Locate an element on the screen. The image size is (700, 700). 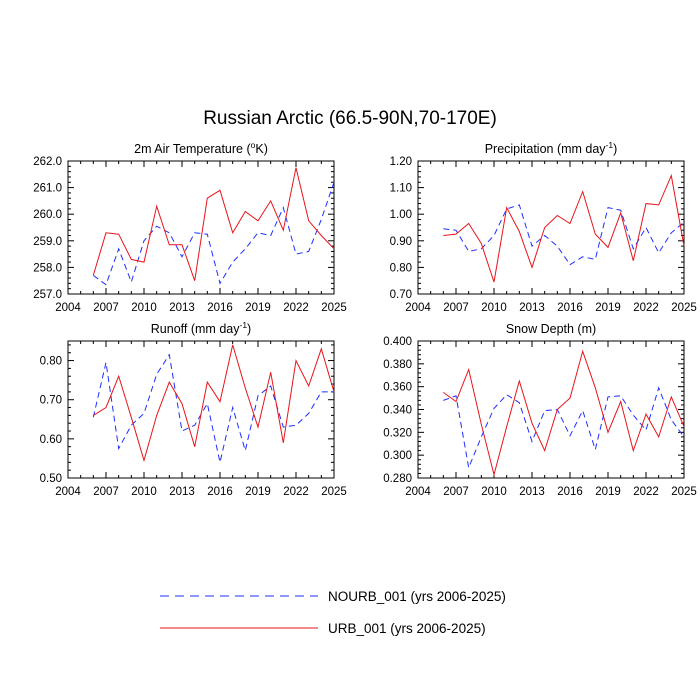
panel-title: 2m Air Temperature (oK) is located at coordinates (201, 148).